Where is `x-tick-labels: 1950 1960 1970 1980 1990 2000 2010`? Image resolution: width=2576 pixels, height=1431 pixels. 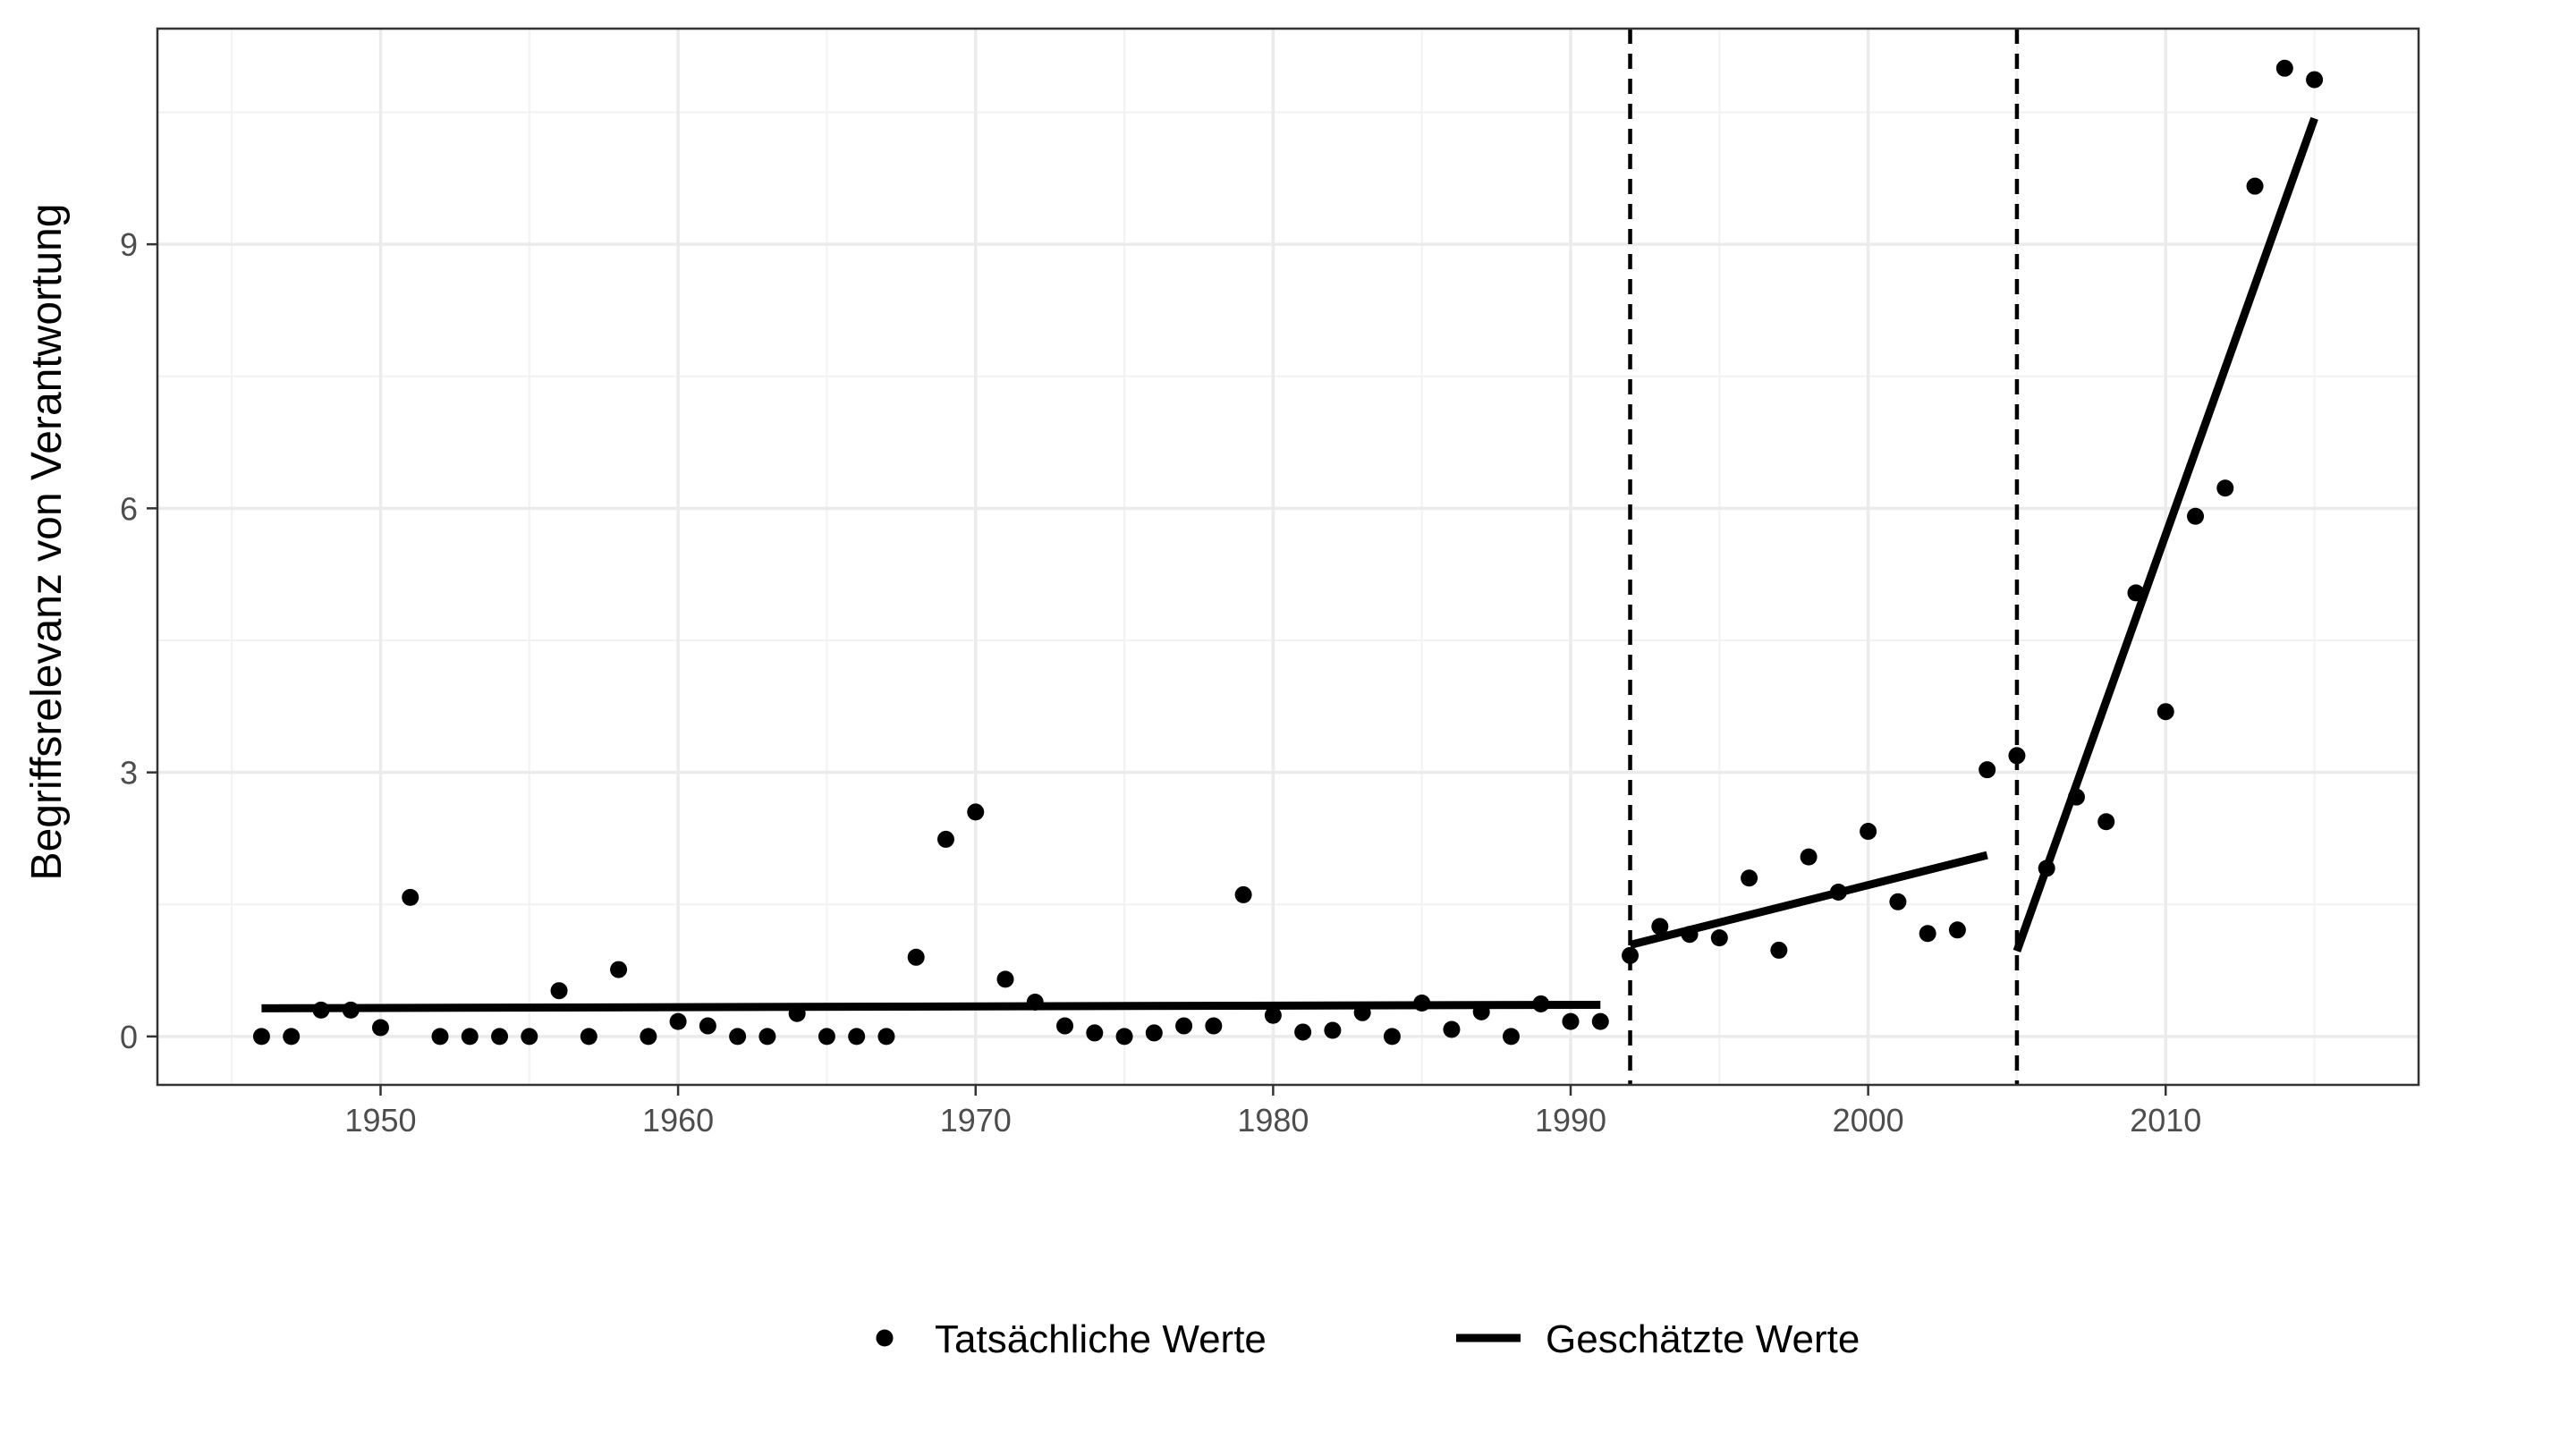
x-tick-labels: 1950 1960 1970 1980 1990 2000 2010 is located at coordinates (1272, 1120).